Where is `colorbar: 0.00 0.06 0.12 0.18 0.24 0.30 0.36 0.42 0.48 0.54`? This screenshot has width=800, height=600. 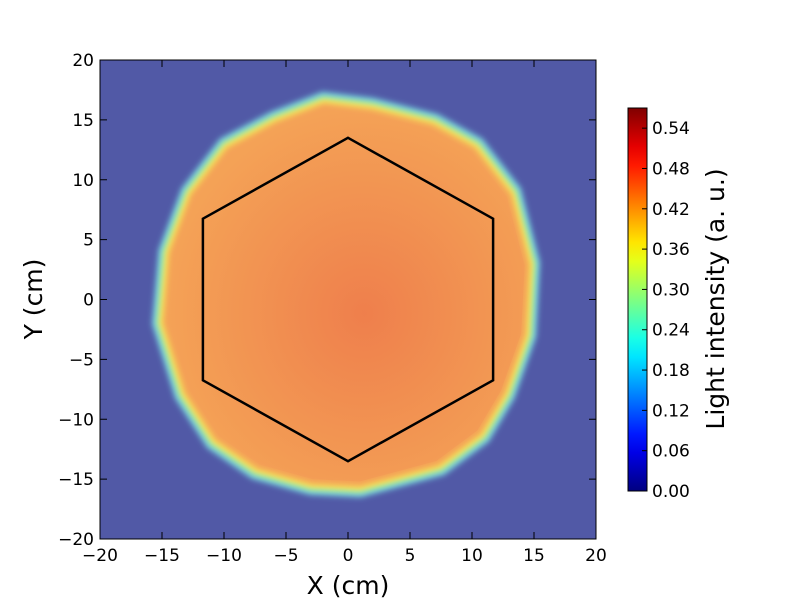
colorbar: 0.00 0.06 0.12 0.18 0.24 0.30 0.36 0.42 0.48 0.54 is located at coordinates (658, 304).